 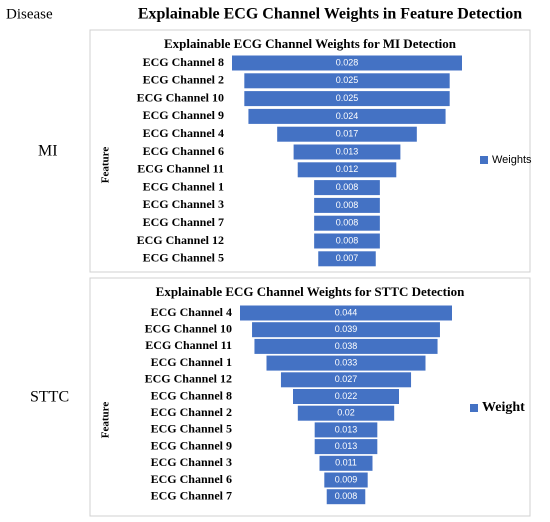 I want to click on value-label: 0.024, so click(x=347, y=116).